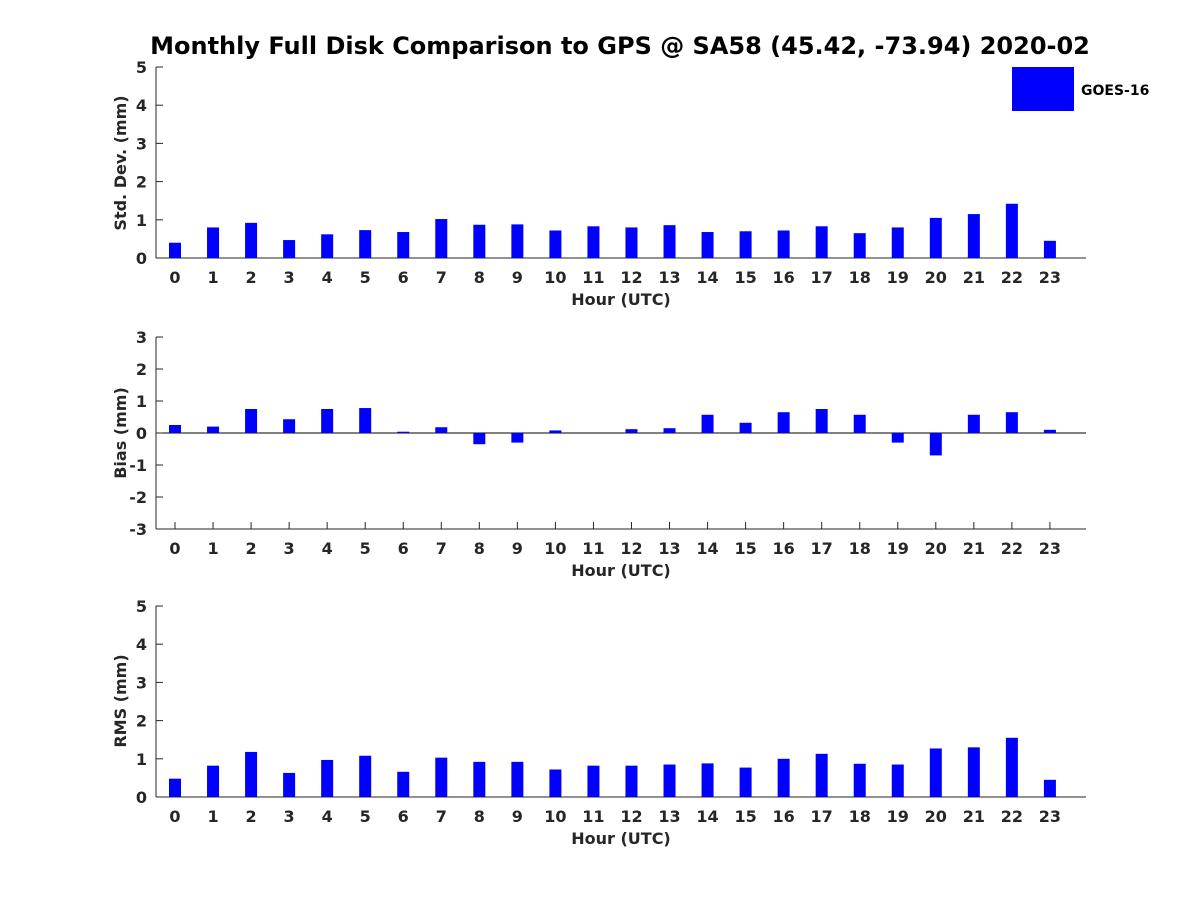 This screenshot has height=900, width=1200. I want to click on rms-x-tick-label: 23, so click(1050, 816).